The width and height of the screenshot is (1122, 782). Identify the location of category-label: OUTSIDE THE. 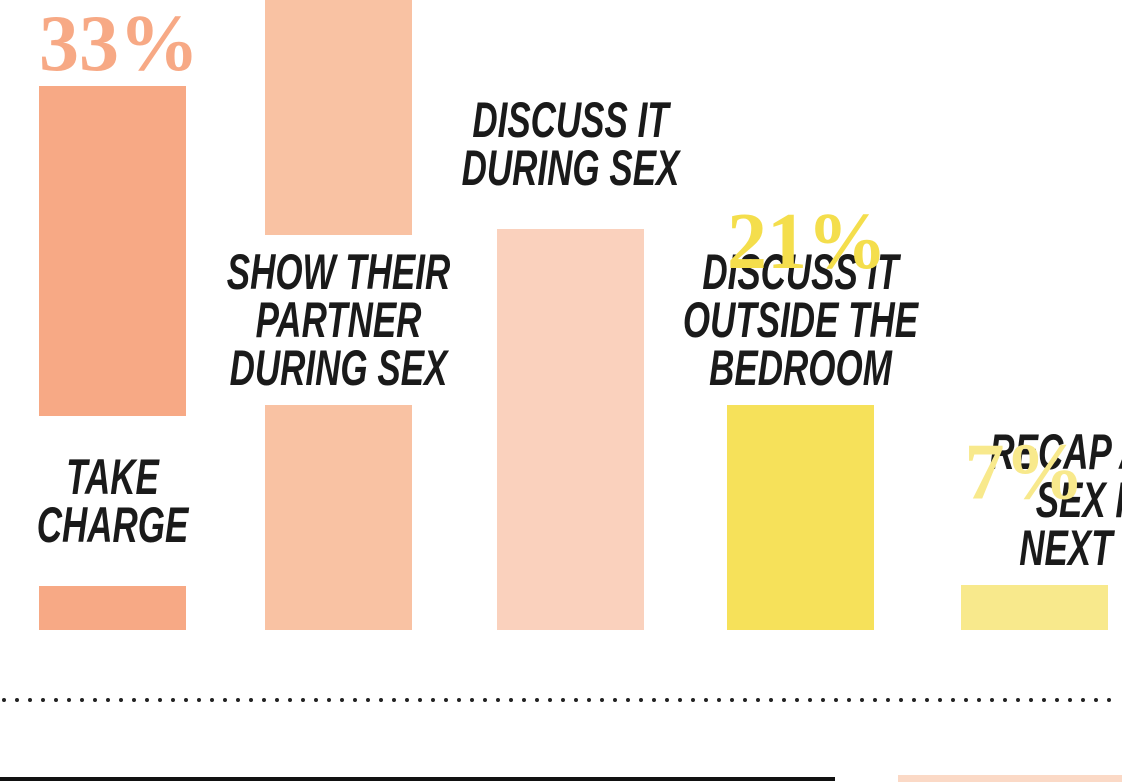
(801, 321).